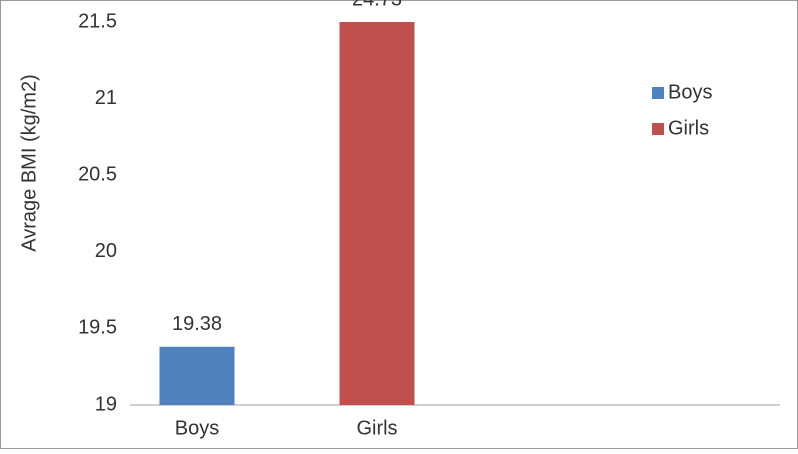 The image size is (798, 454). I want to click on y-tick-label: 20.5, so click(97, 174).